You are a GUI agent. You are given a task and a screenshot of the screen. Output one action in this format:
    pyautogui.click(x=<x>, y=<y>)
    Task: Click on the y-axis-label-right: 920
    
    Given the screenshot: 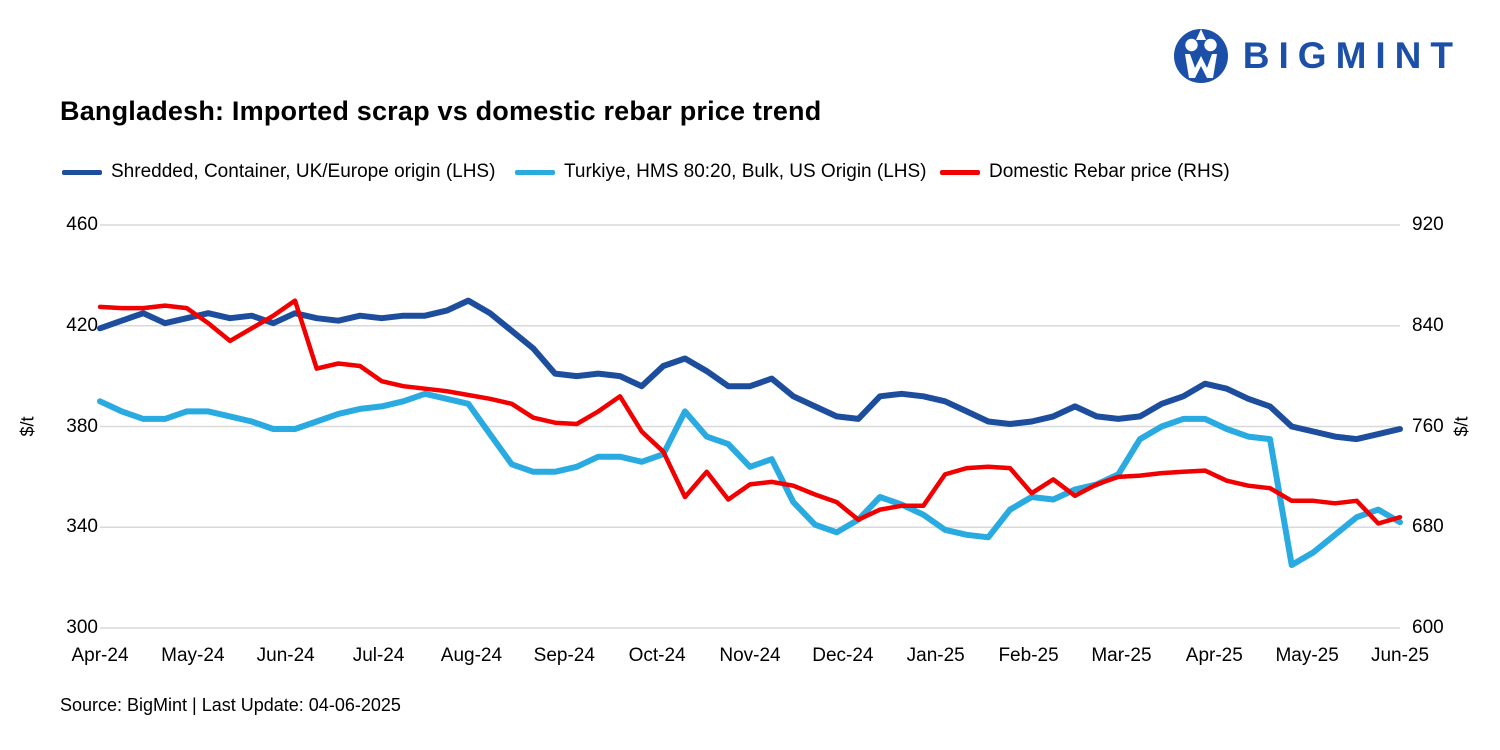 What is the action you would take?
    pyautogui.click(x=1428, y=224)
    